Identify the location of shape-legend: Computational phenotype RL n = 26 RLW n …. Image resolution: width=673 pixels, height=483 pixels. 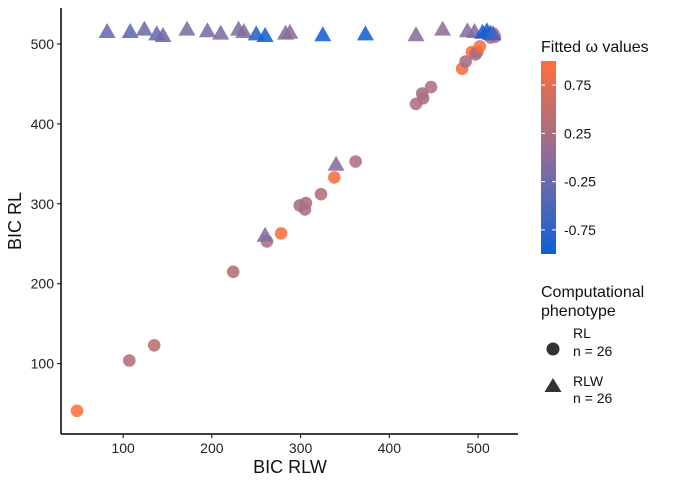
(592, 345).